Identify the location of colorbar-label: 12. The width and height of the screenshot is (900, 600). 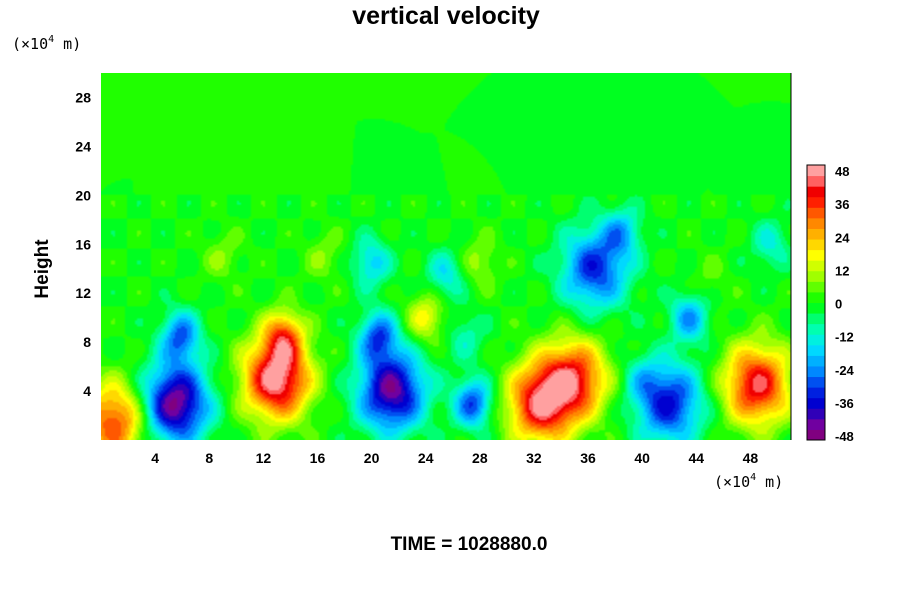
(842, 270).